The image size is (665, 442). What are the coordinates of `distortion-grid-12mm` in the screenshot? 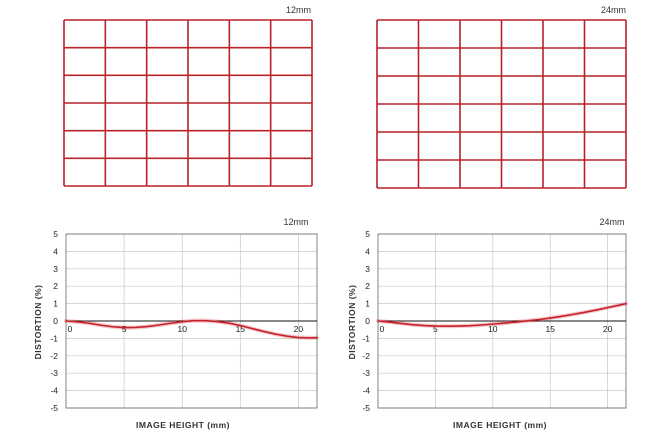 It's located at (188, 103).